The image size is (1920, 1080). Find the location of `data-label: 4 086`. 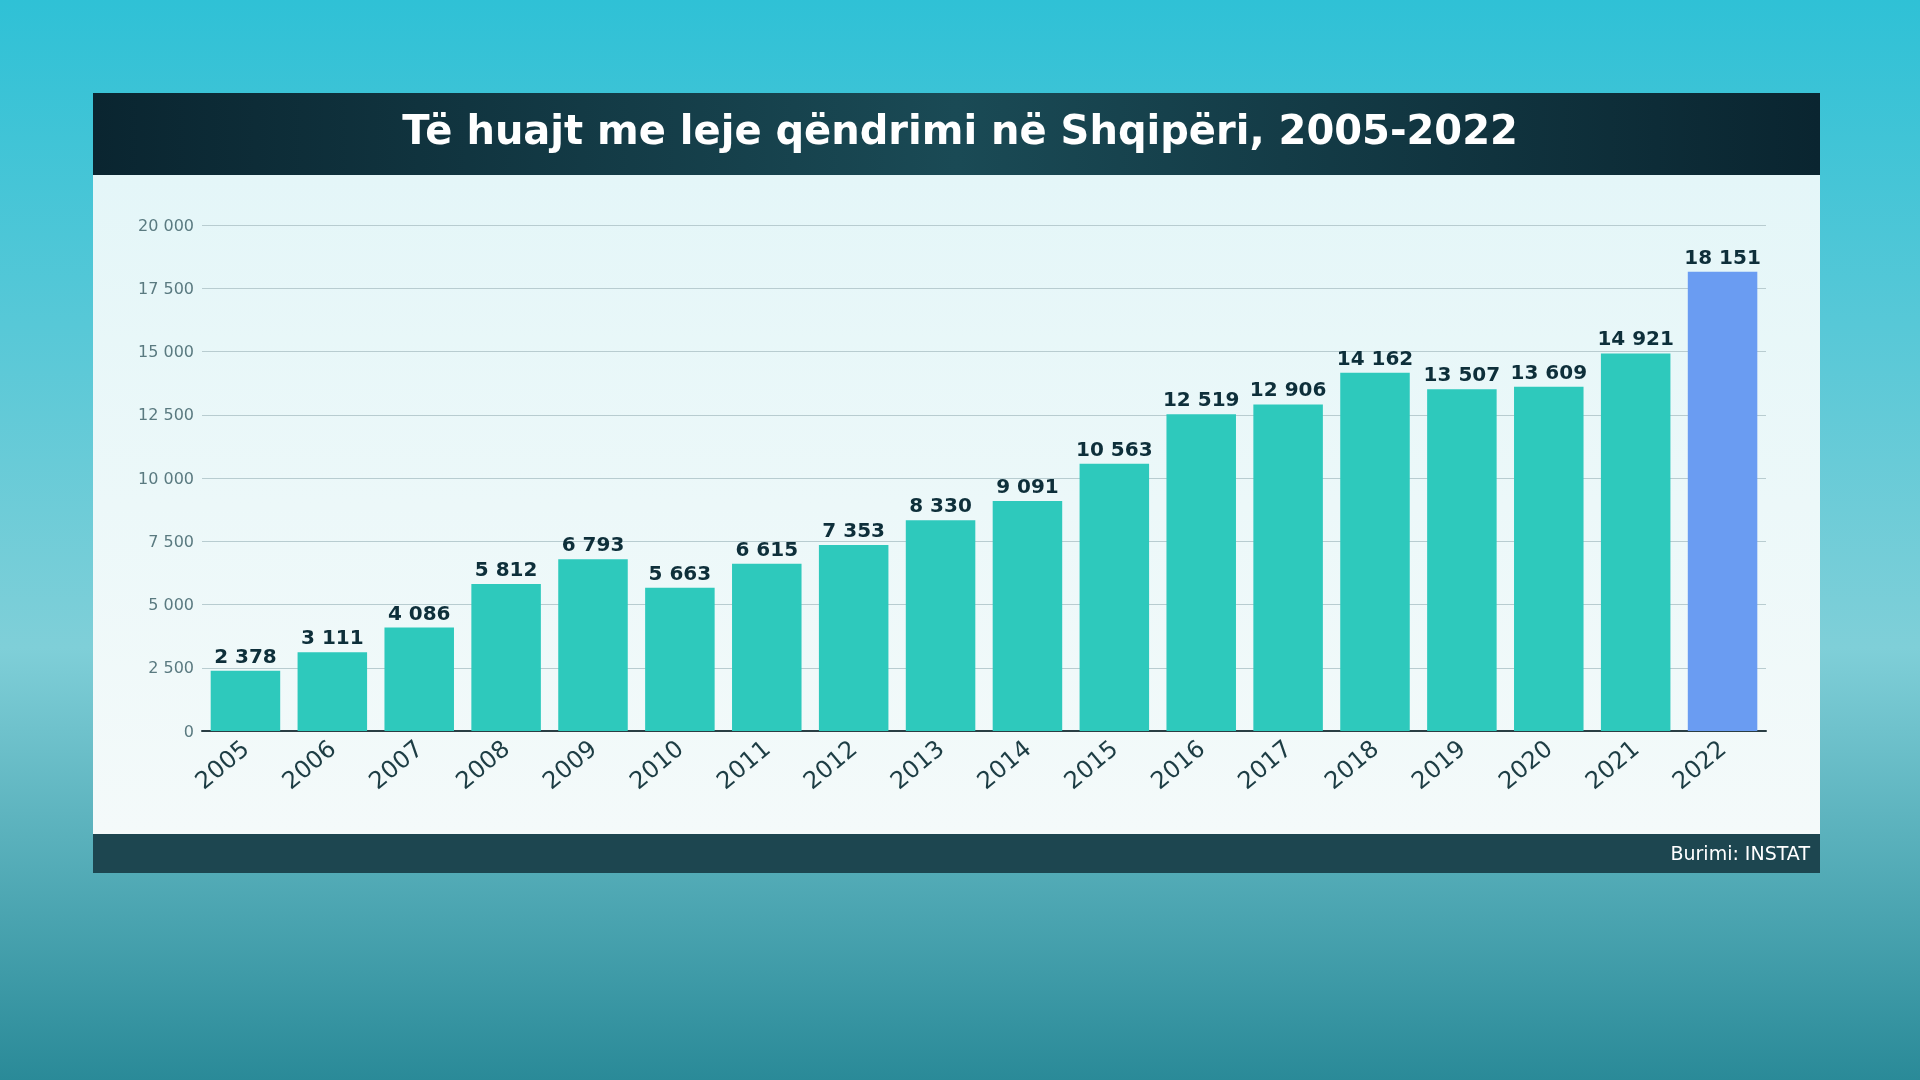

data-label: 4 086 is located at coordinates (419, 612).